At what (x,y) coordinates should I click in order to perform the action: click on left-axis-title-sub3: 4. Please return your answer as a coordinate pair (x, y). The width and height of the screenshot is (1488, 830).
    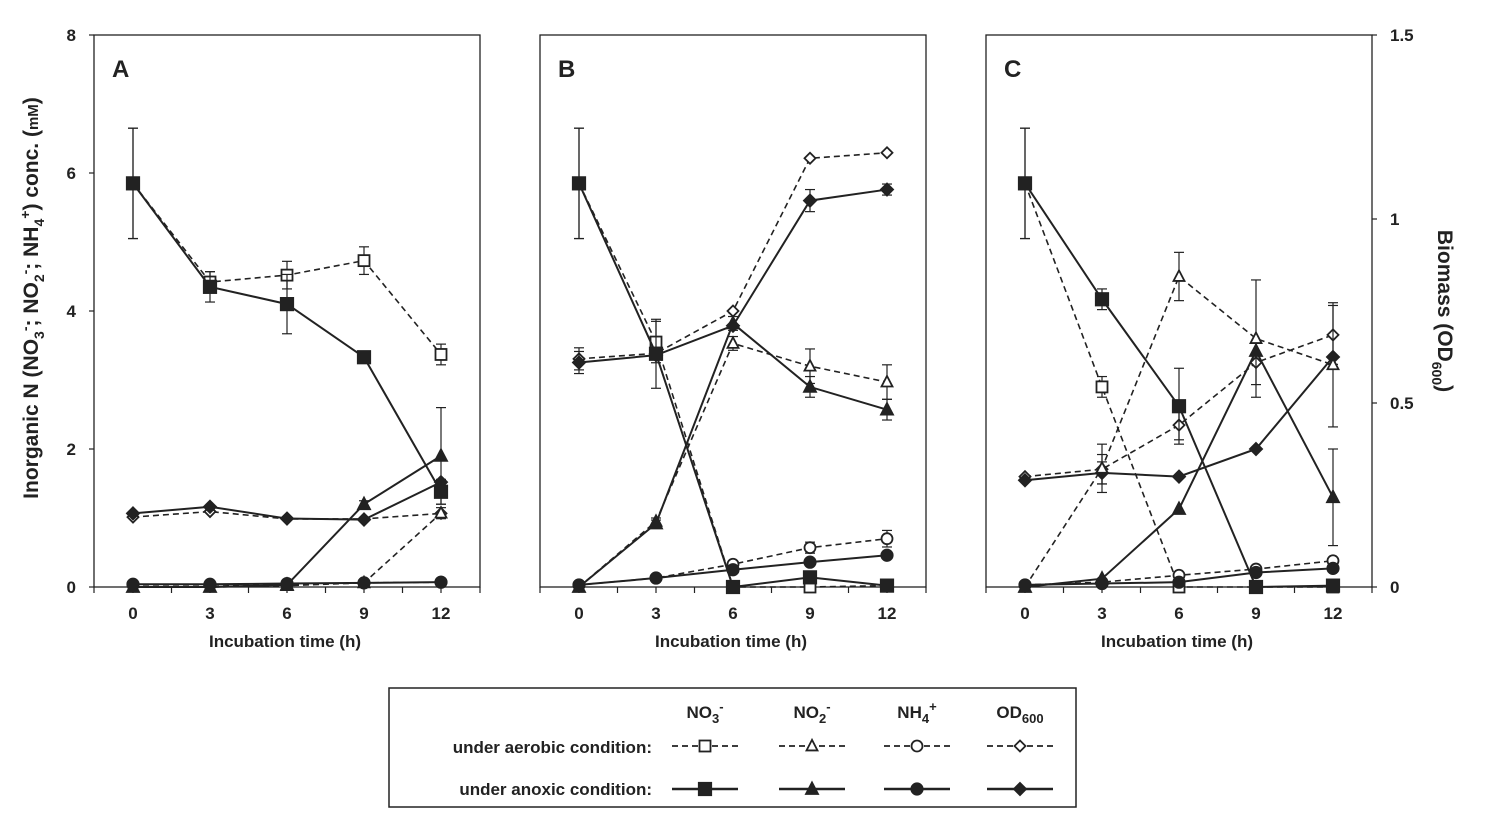
    Looking at the image, I should click on (39, 223).